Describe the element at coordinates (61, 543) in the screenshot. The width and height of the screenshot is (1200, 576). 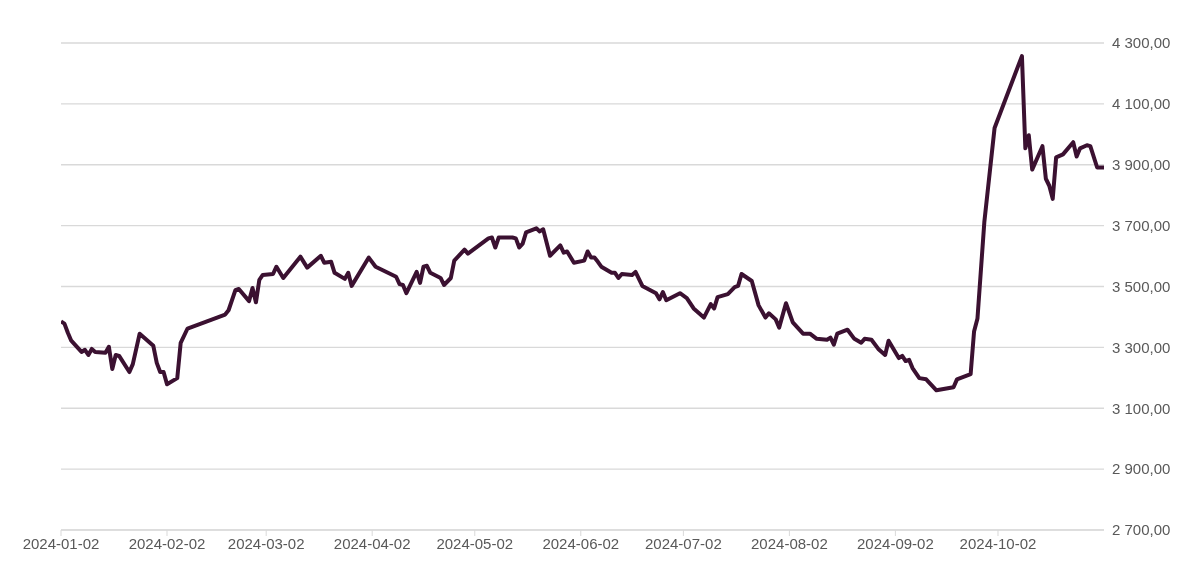
I see `x-tick-label: 2024-01-02` at that location.